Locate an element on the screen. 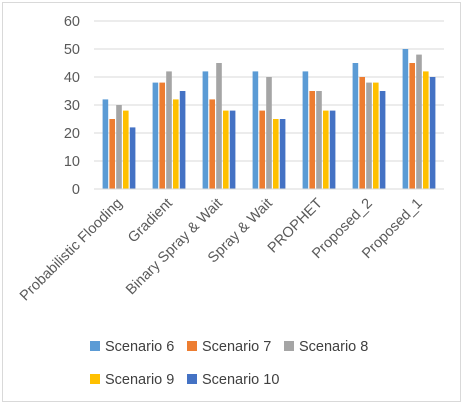  y-tick-label: 50 is located at coordinates (72, 50).